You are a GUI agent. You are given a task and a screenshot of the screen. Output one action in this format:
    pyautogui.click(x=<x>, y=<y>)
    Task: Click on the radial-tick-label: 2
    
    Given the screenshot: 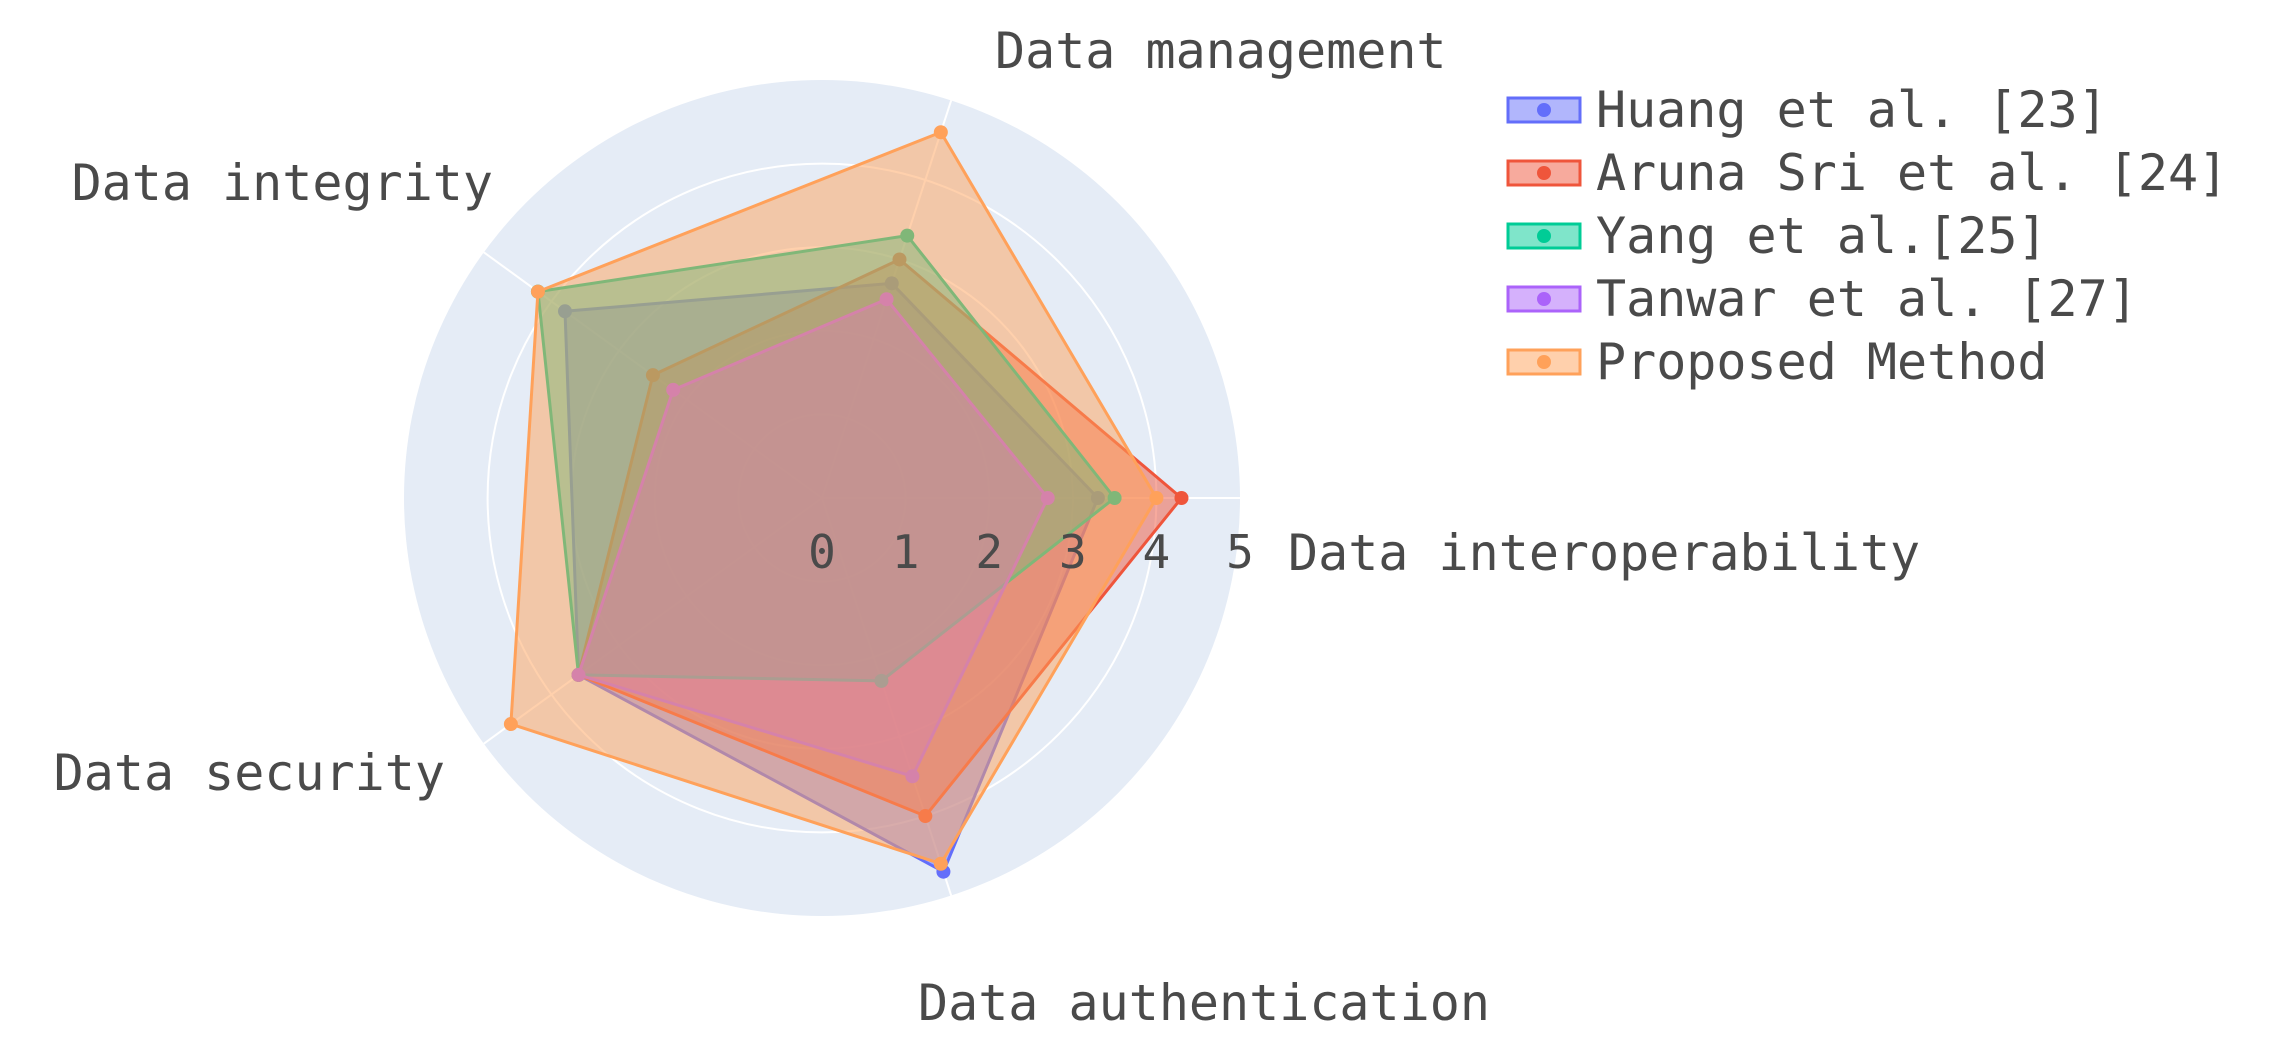 What is the action you would take?
    pyautogui.click(x=989, y=552)
    